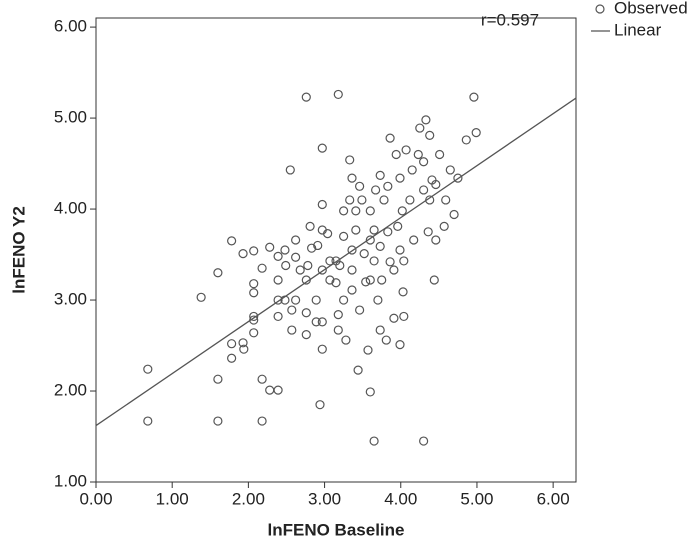  Describe the element at coordinates (70, 299) in the screenshot. I see `y-tick-label: 3.00` at that location.